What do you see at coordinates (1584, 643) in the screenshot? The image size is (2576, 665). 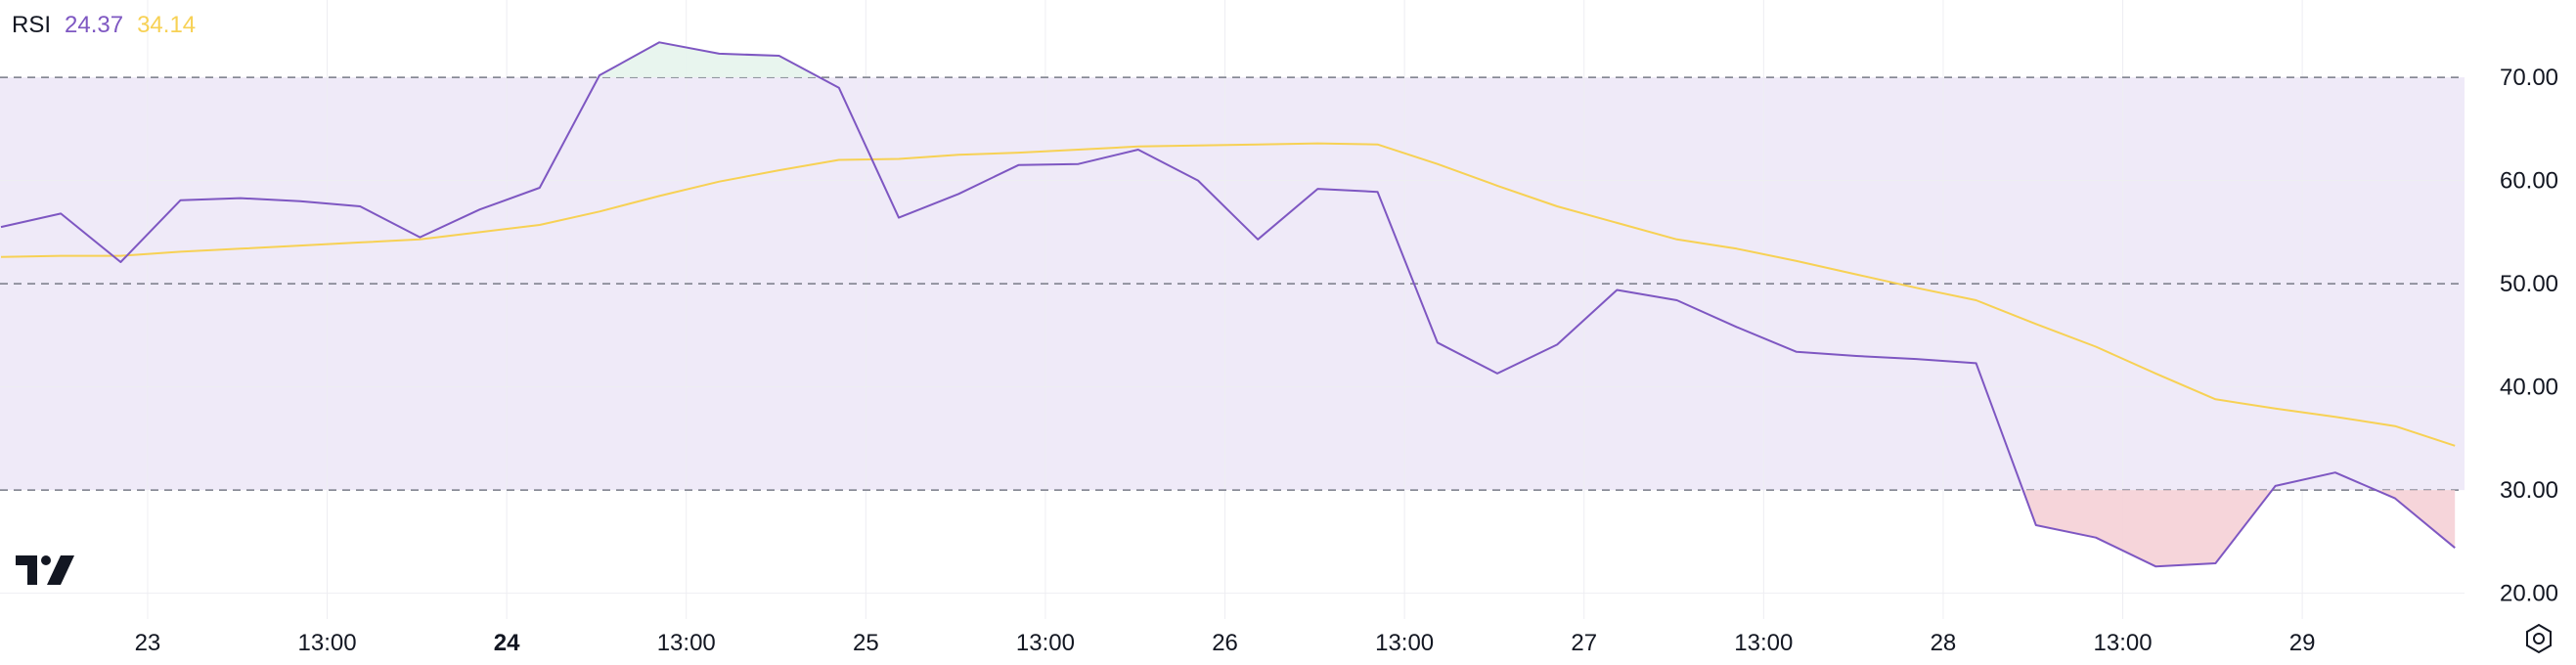 I see `x-tick-label: 27` at bounding box center [1584, 643].